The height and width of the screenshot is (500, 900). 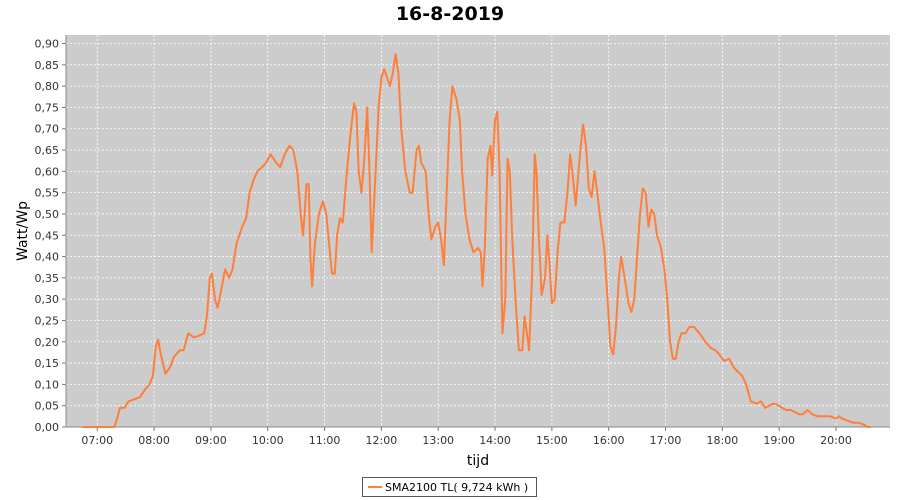 I want to click on y-tick-label: 0,20, so click(x=47, y=342).